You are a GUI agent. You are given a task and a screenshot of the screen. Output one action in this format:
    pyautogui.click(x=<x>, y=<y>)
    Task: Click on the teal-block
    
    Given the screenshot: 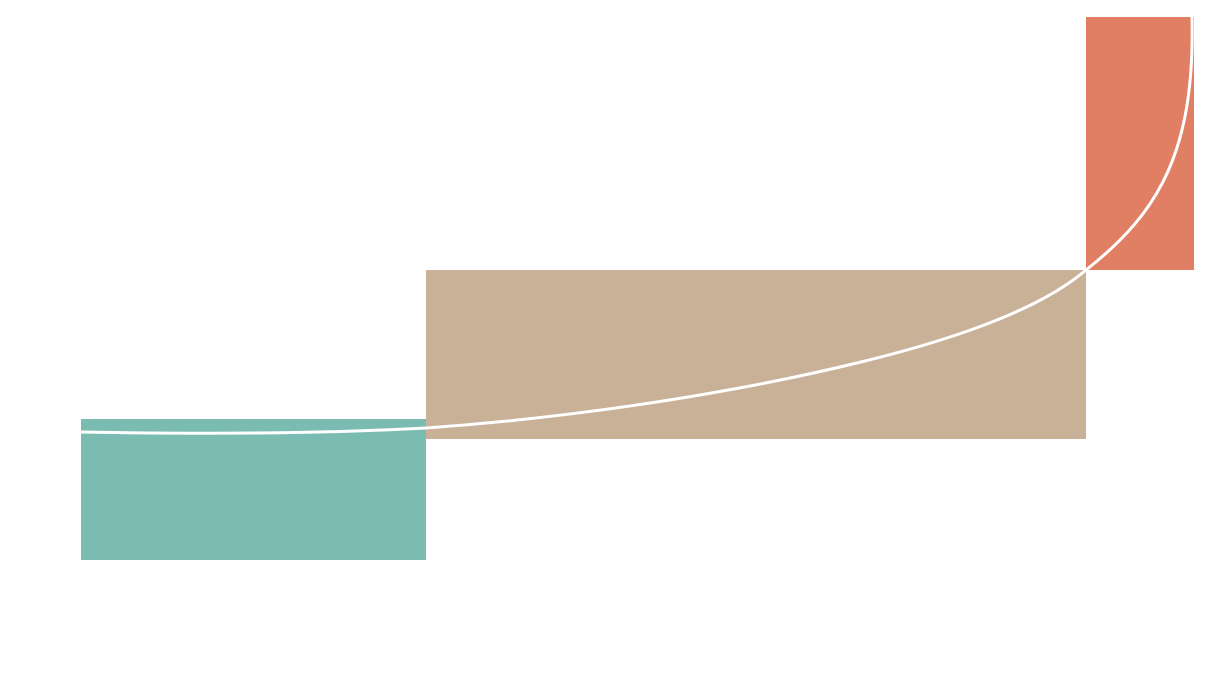 What is the action you would take?
    pyautogui.click(x=253, y=489)
    